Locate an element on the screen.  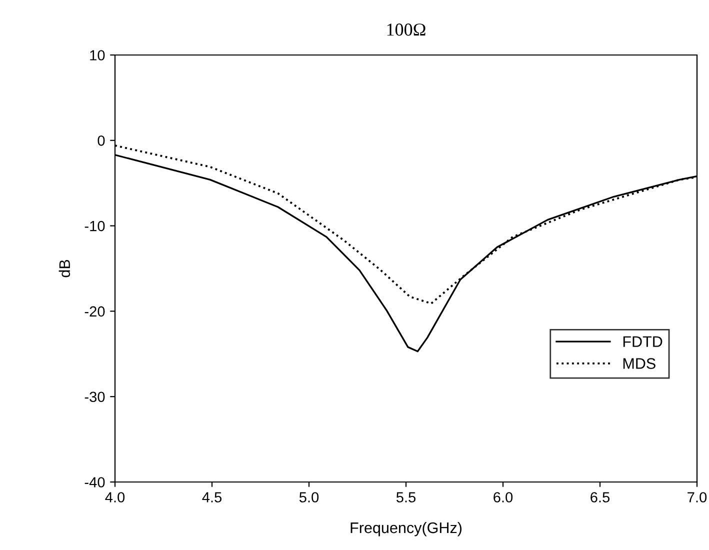
x-tick-label: 4.5 is located at coordinates (212, 497).